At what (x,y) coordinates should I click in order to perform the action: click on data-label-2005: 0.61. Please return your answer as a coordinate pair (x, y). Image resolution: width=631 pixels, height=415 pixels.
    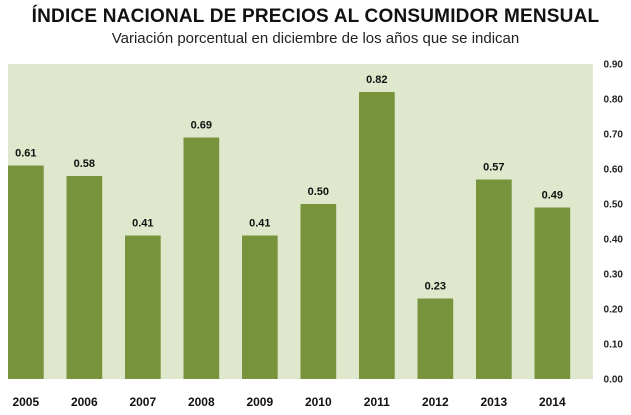
    Looking at the image, I should click on (25, 154).